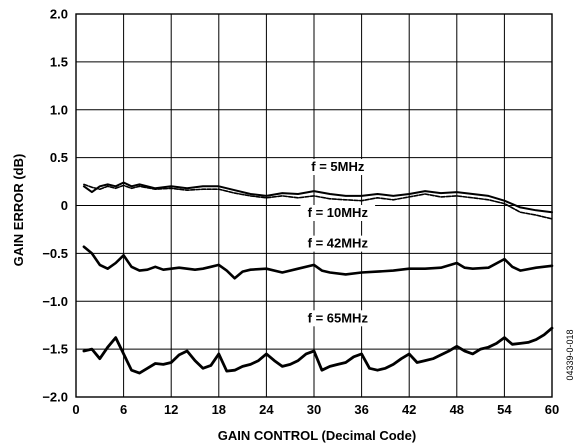 This screenshot has height=444, width=581. I want to click on x-tick-label: 0, so click(75, 409).